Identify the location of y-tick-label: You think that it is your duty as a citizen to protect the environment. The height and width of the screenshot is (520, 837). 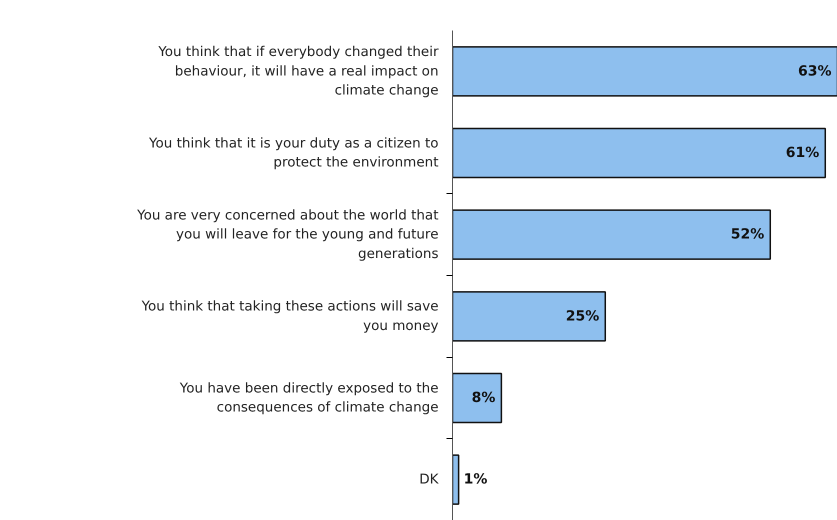
(293, 153).